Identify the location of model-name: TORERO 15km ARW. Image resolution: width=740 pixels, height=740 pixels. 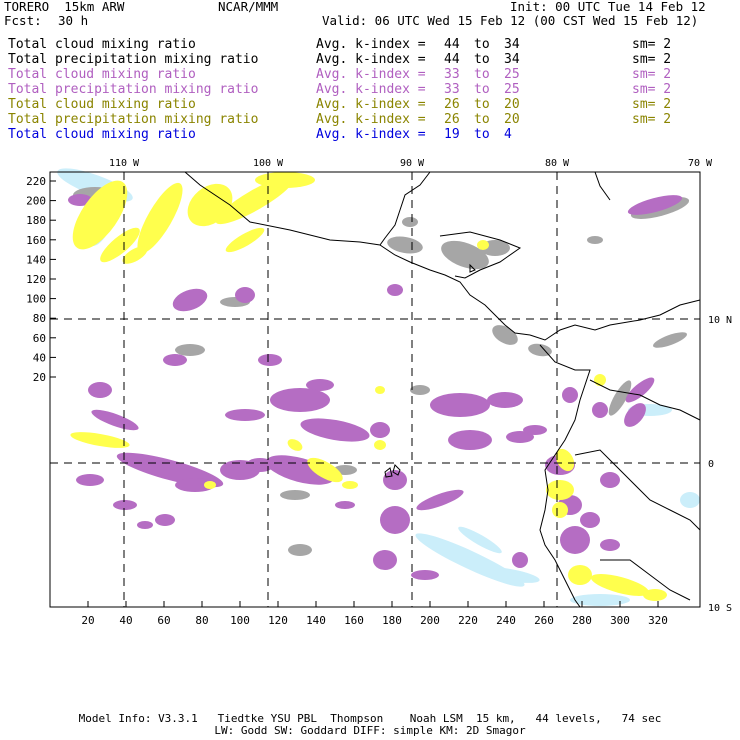
(64, 7).